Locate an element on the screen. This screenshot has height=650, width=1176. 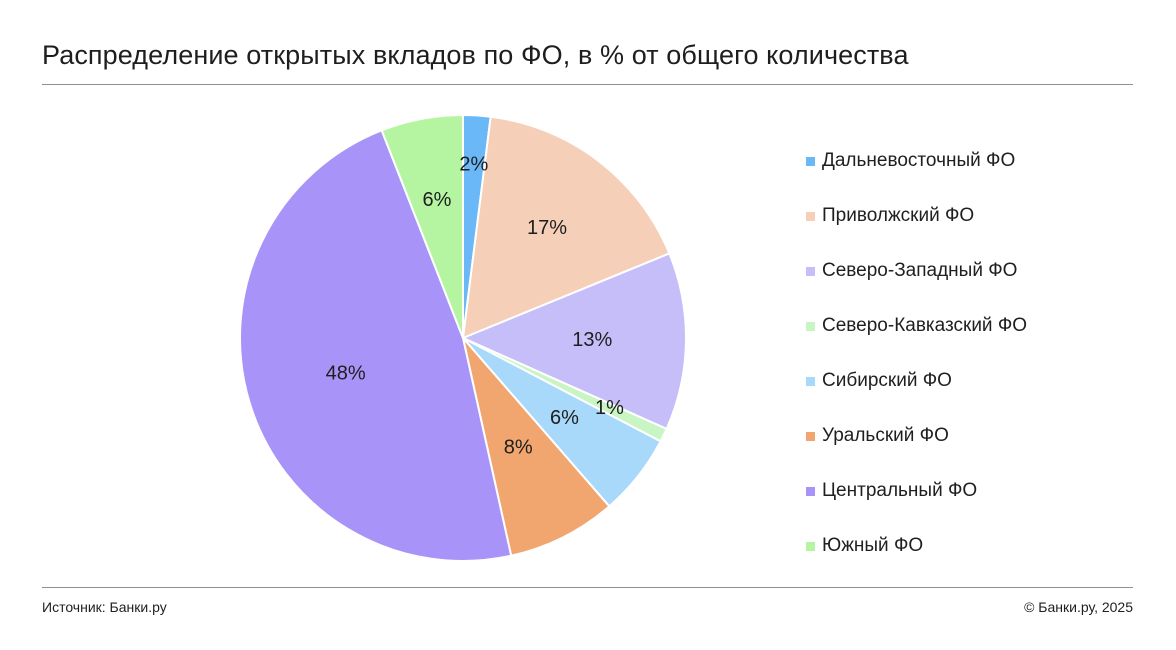
pie-slice-label: 13% is located at coordinates (592, 340).